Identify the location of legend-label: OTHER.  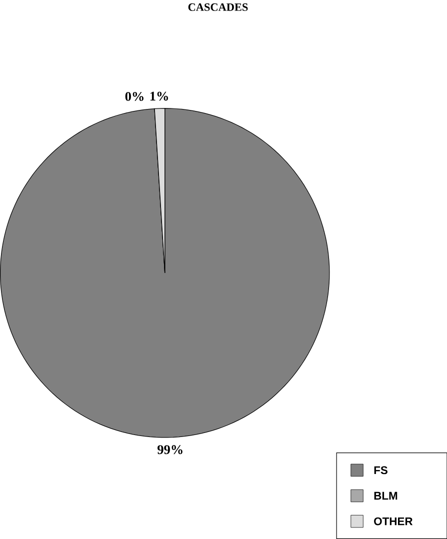
(393, 521).